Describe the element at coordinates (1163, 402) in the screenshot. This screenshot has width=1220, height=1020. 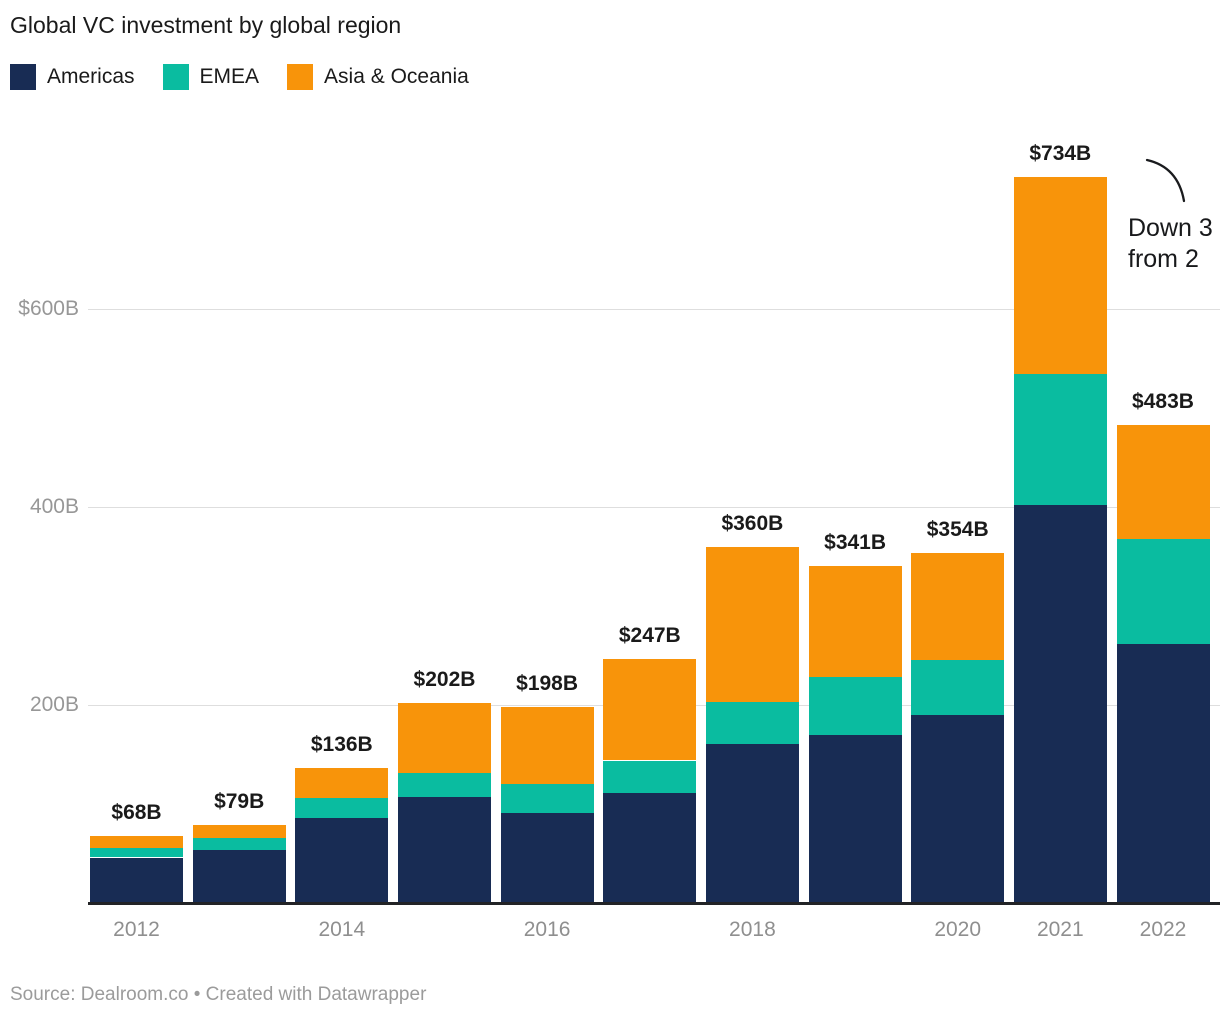
I see `bar-total-label: $483B` at that location.